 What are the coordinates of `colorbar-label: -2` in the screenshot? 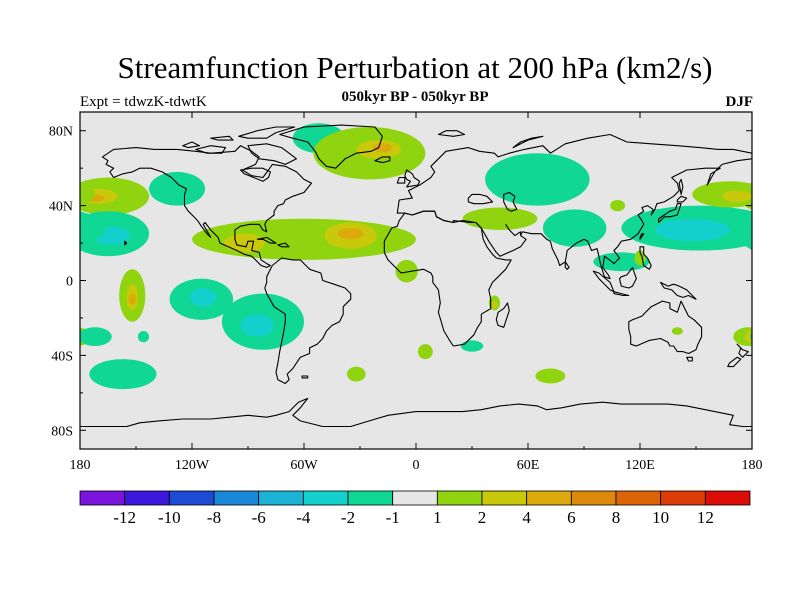 It's located at (348, 517).